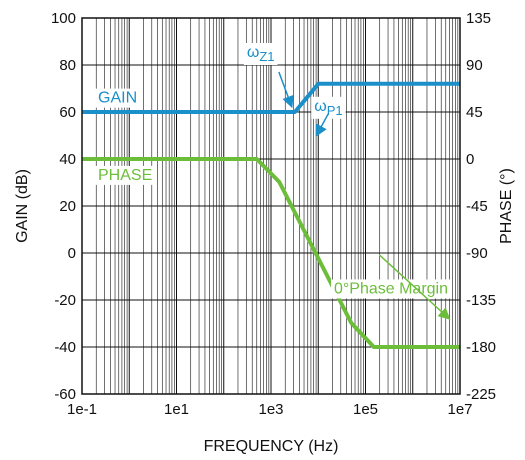 Image resolution: width=525 pixels, height=460 pixels. Describe the element at coordinates (270, 409) in the screenshot. I see `x-tick-label: 1e3` at that location.